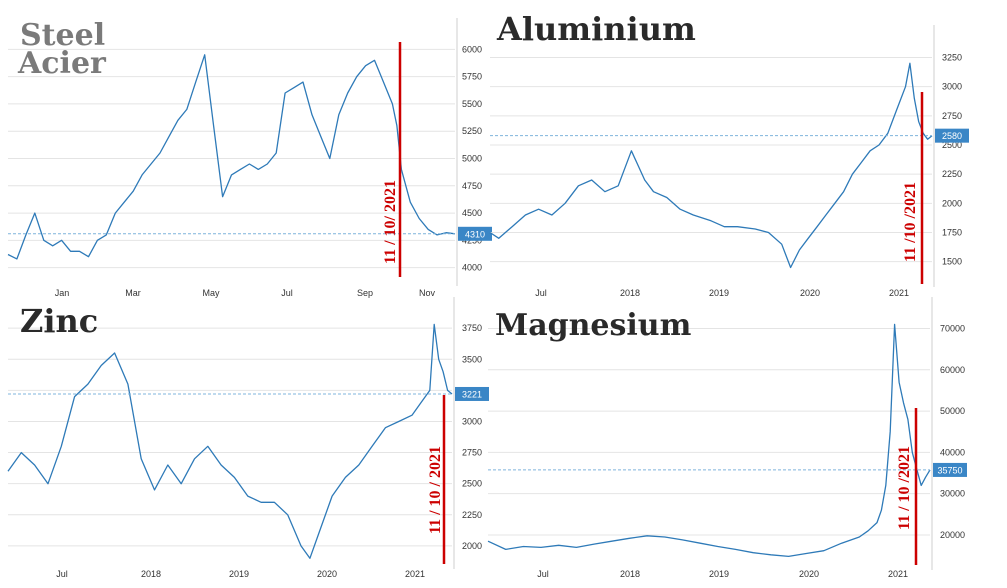 The image size is (1007, 588). What do you see at coordinates (472, 546) in the screenshot?
I see `zinc-y-tick-label: 2000` at bounding box center [472, 546].